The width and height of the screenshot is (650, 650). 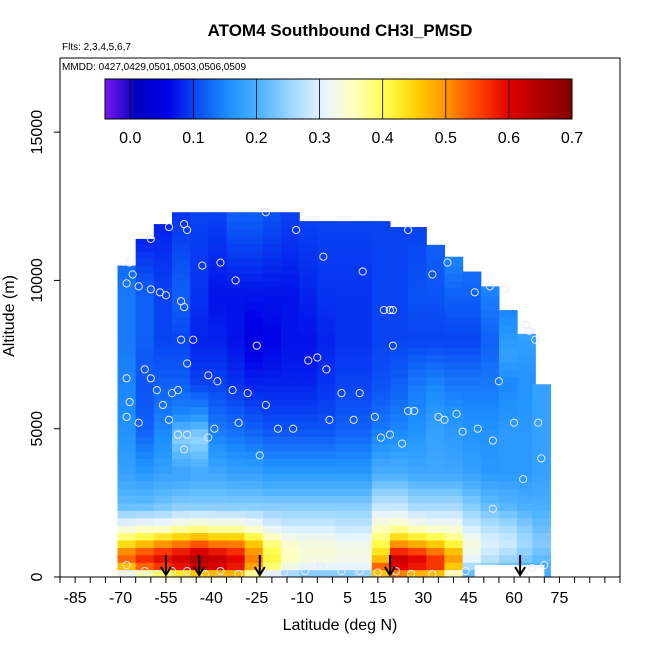 What do you see at coordinates (378, 598) in the screenshot?
I see `x-tick-label: 15` at bounding box center [378, 598].